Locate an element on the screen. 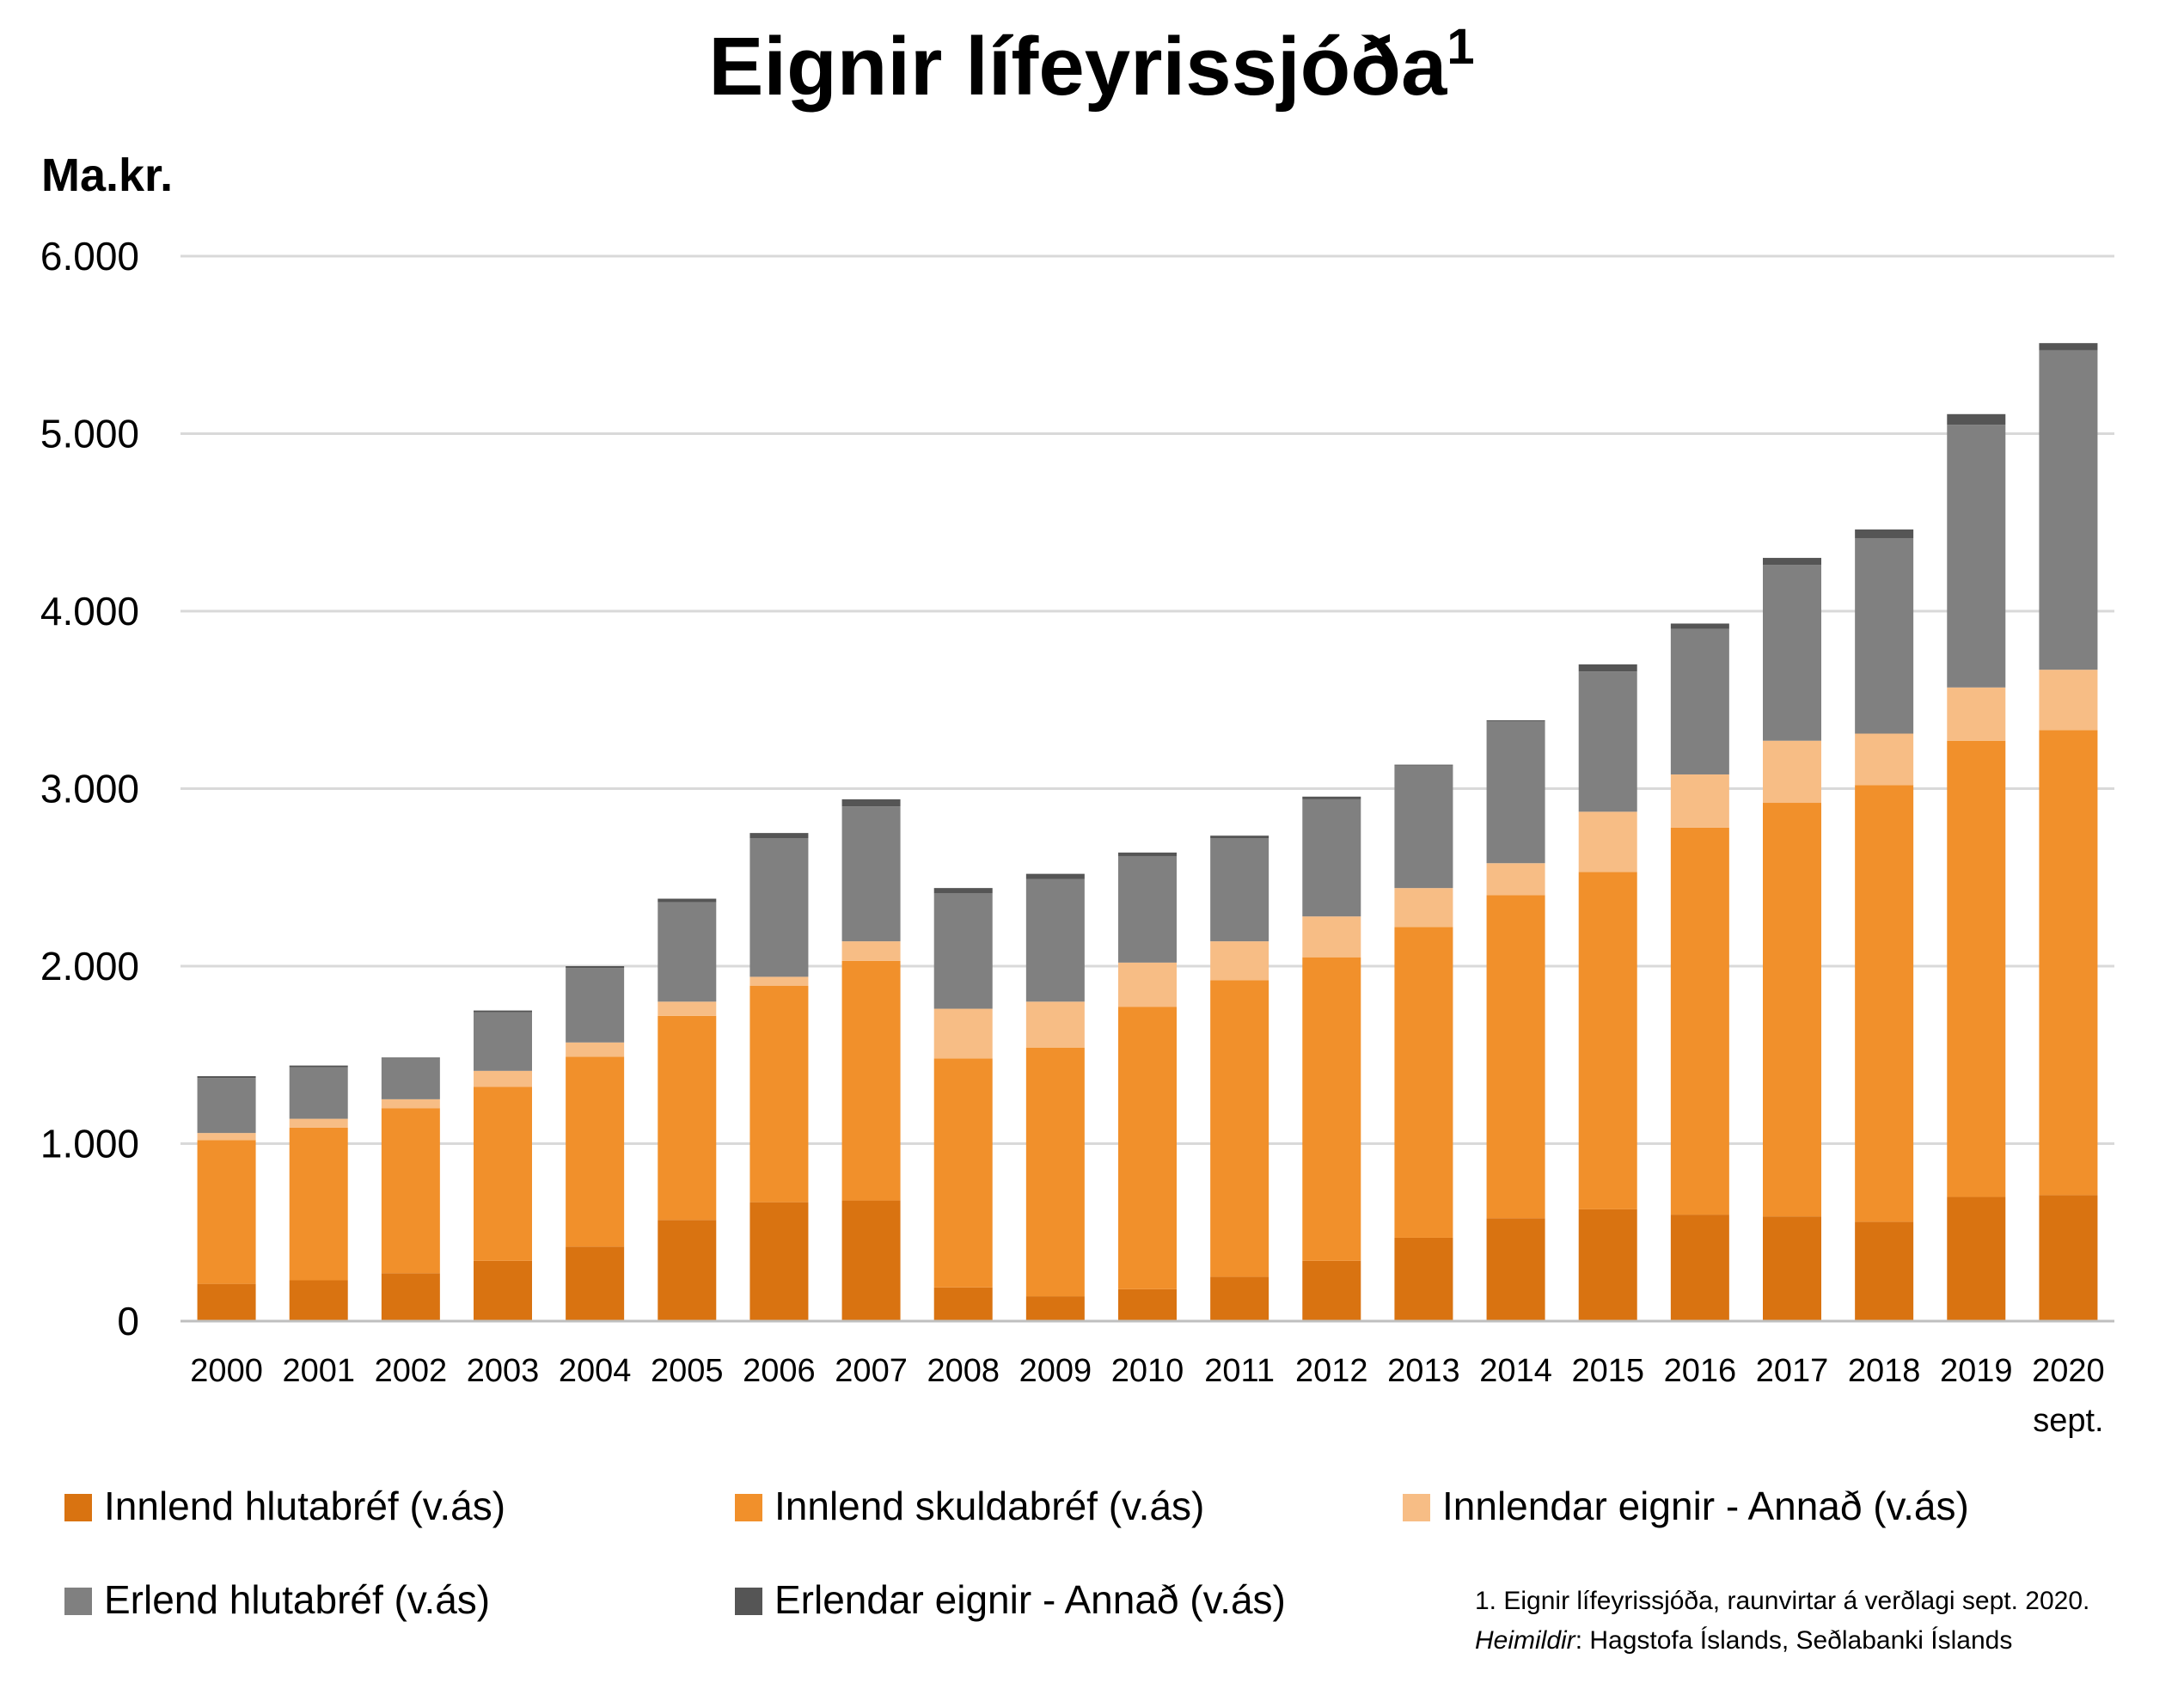 The image size is (2184, 1683). bar-stack-2014 is located at coordinates (1516, 1020).